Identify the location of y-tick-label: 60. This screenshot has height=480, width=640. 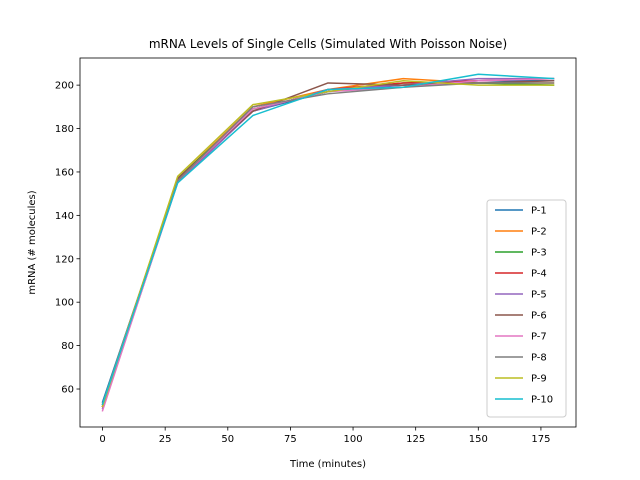
(67, 390).